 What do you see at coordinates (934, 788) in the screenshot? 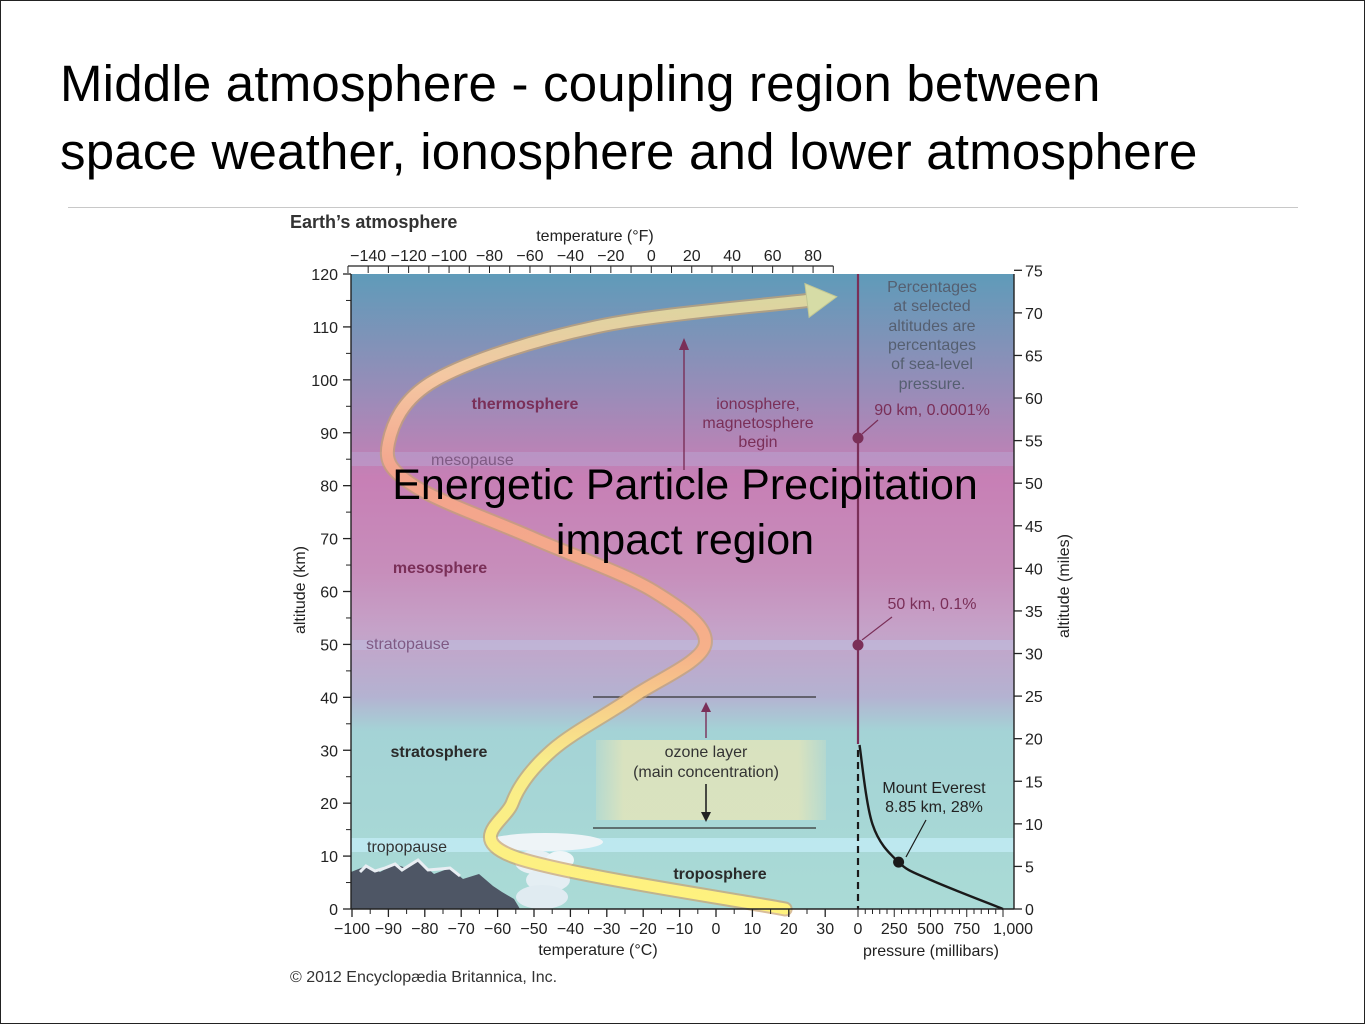
I see `everest-note-line-1: Mount Everest` at bounding box center [934, 788].